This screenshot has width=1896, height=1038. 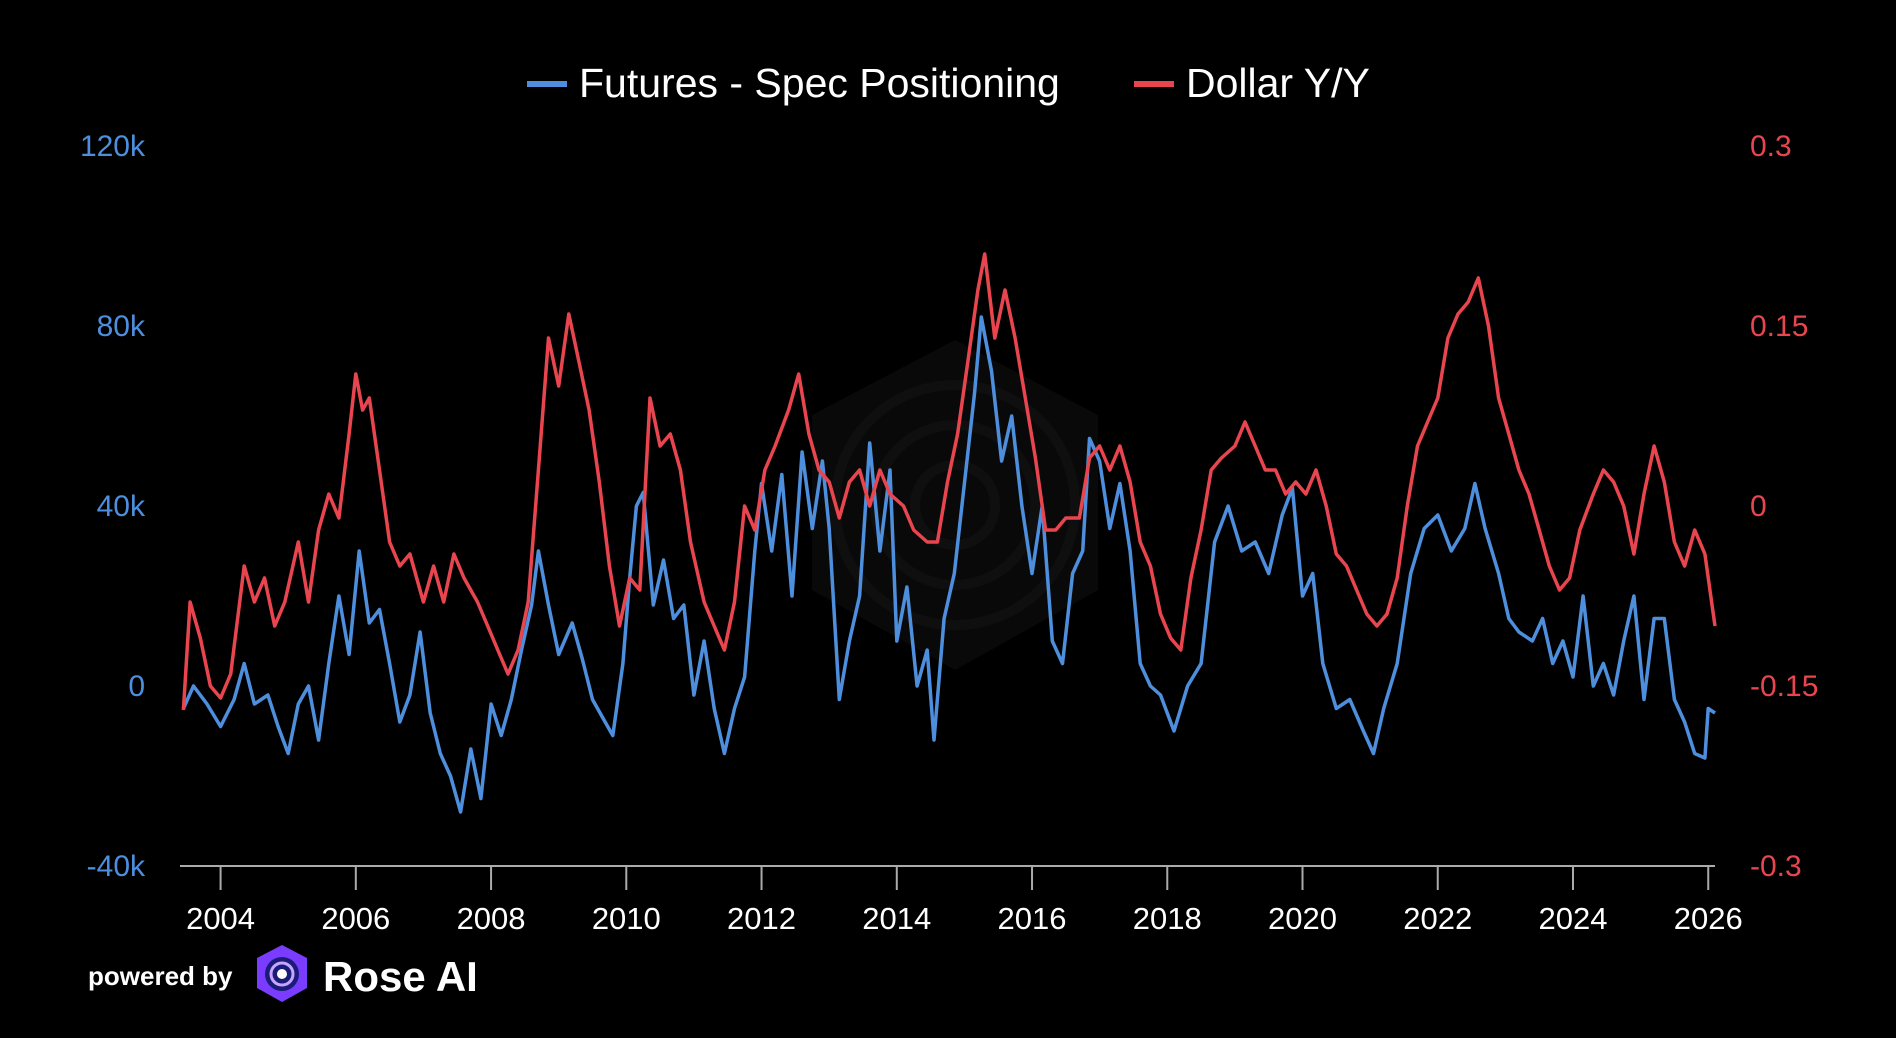 What do you see at coordinates (1167, 918) in the screenshot?
I see `x-tick-label: 2018` at bounding box center [1167, 918].